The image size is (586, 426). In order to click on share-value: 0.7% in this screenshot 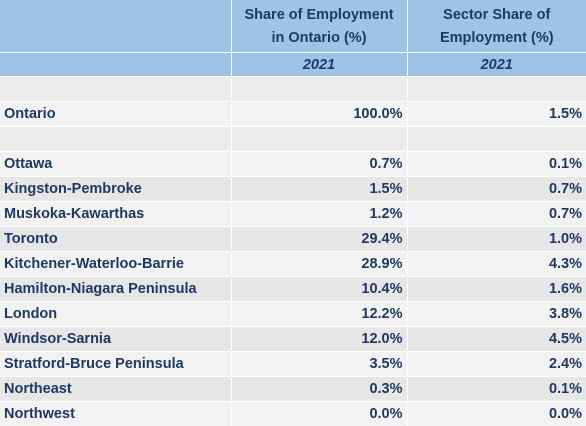, I will do `click(319, 164)`.